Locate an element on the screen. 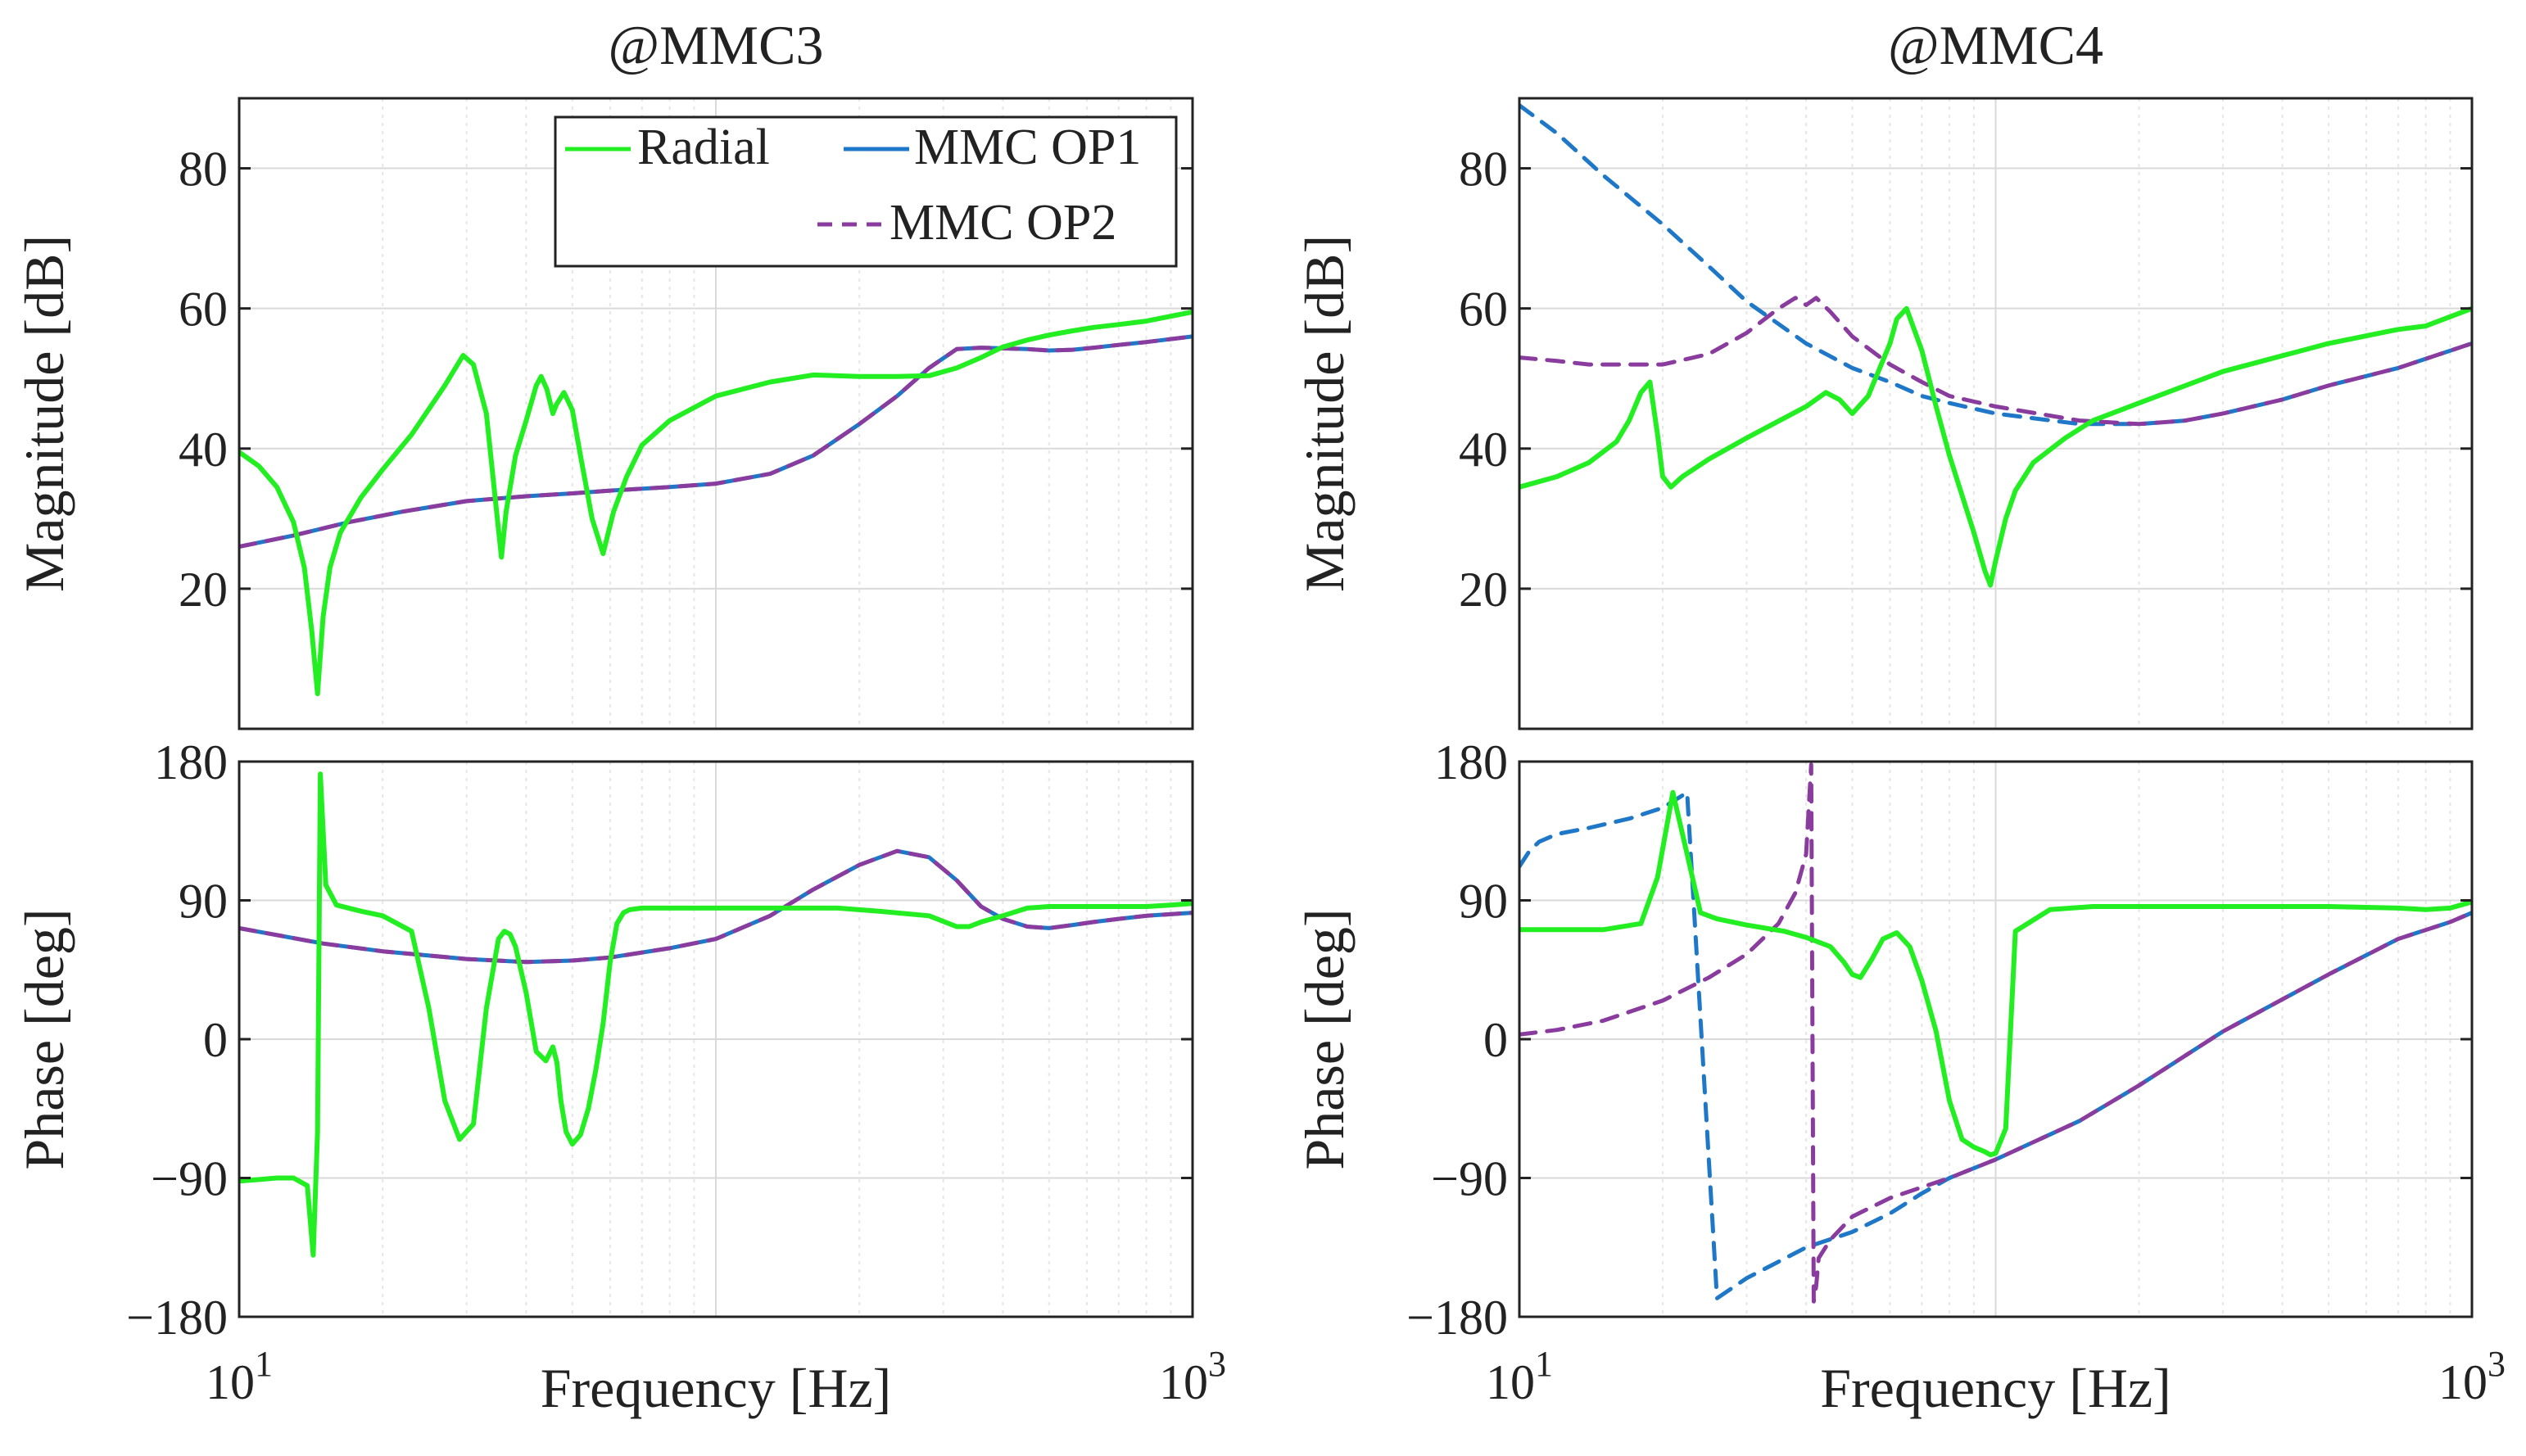  legend-label-op1: MMC OP1 is located at coordinates (1027, 147).